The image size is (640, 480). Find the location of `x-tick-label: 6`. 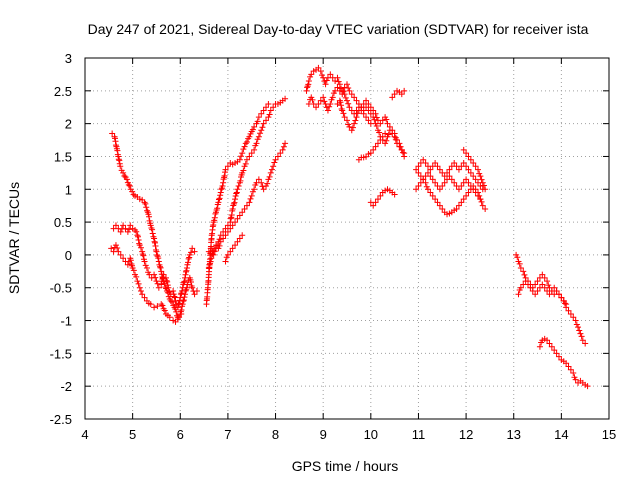

x-tick-label: 6 is located at coordinates (180, 434).